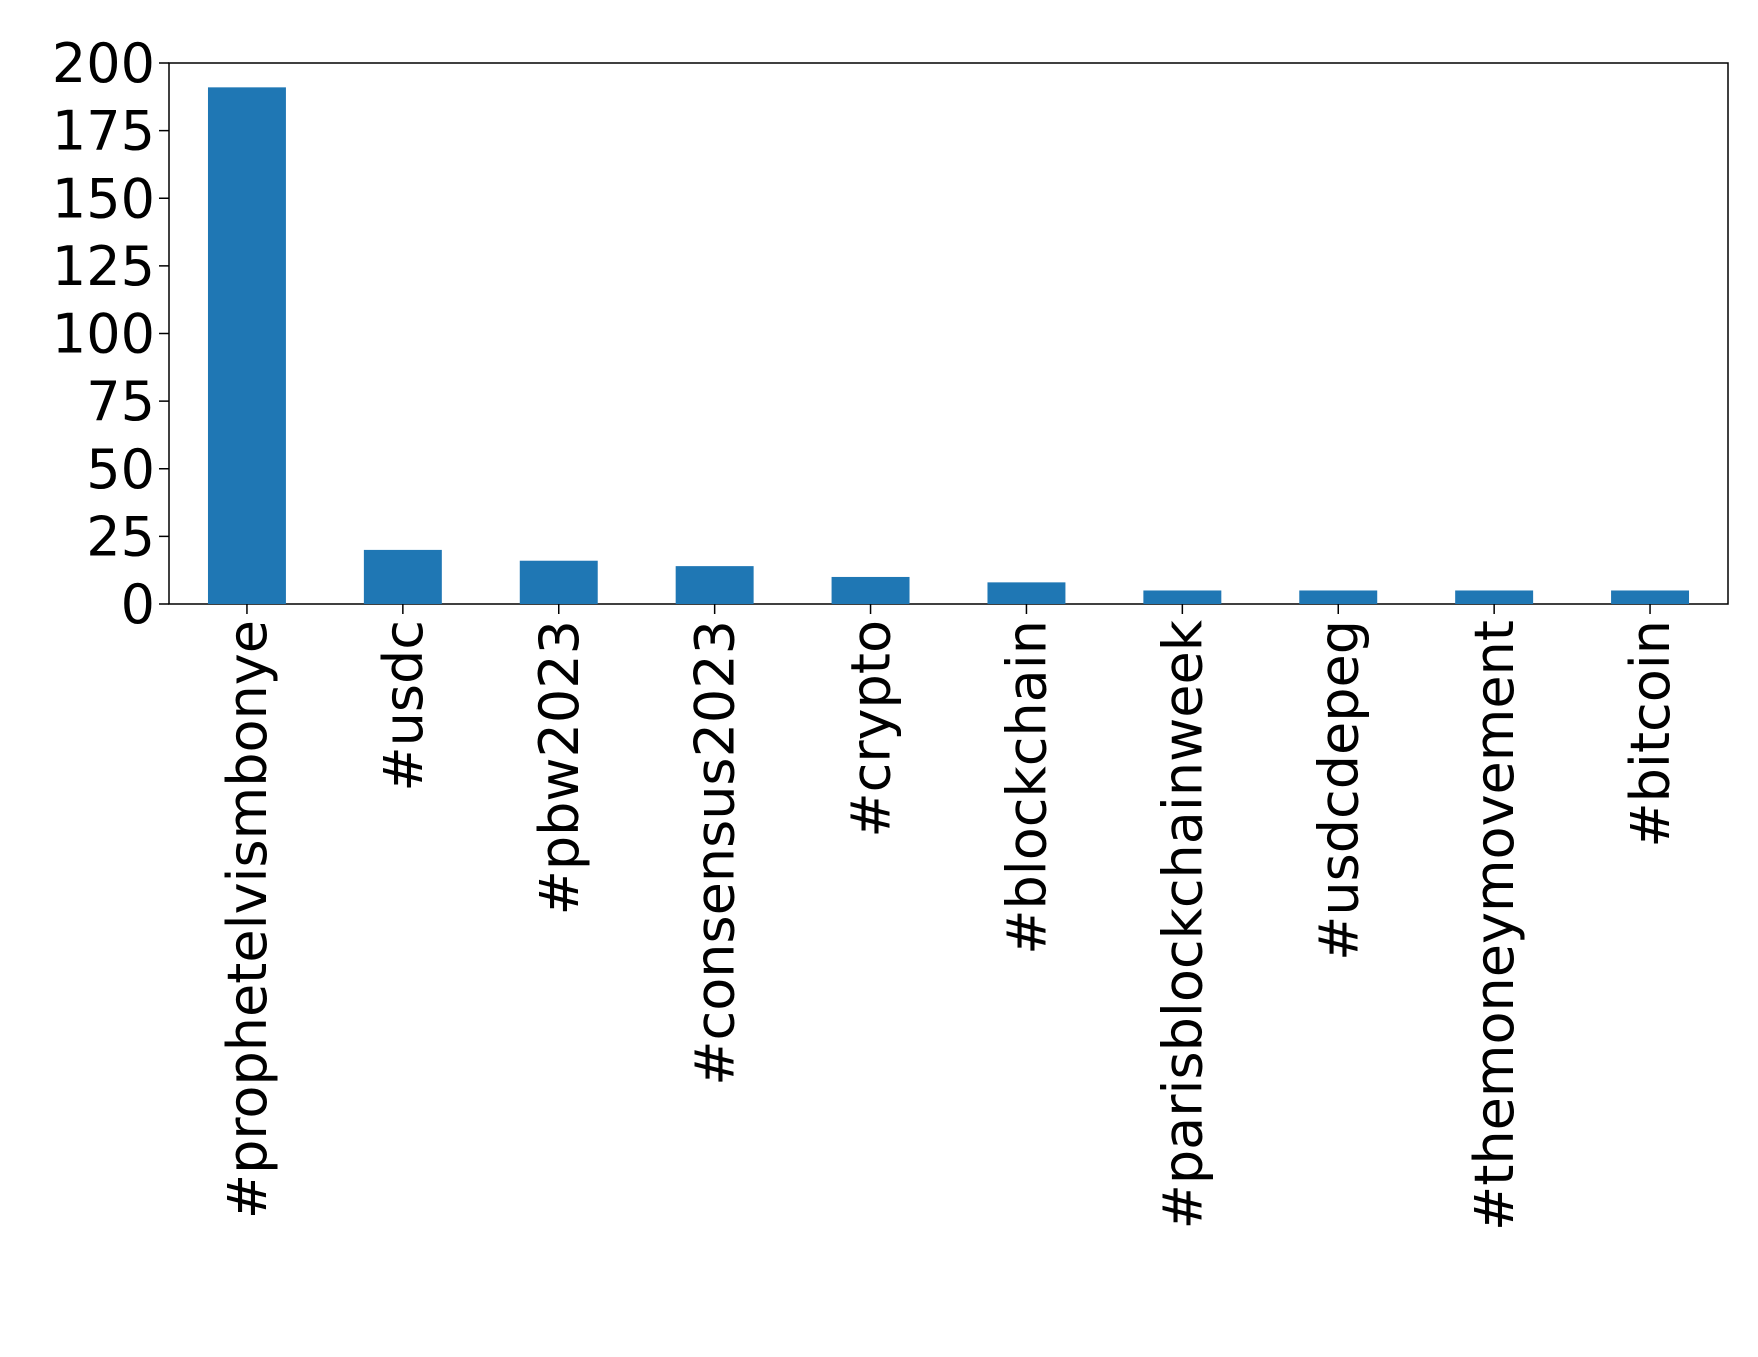  I want to click on y-tick-label: 100, so click(103, 334).